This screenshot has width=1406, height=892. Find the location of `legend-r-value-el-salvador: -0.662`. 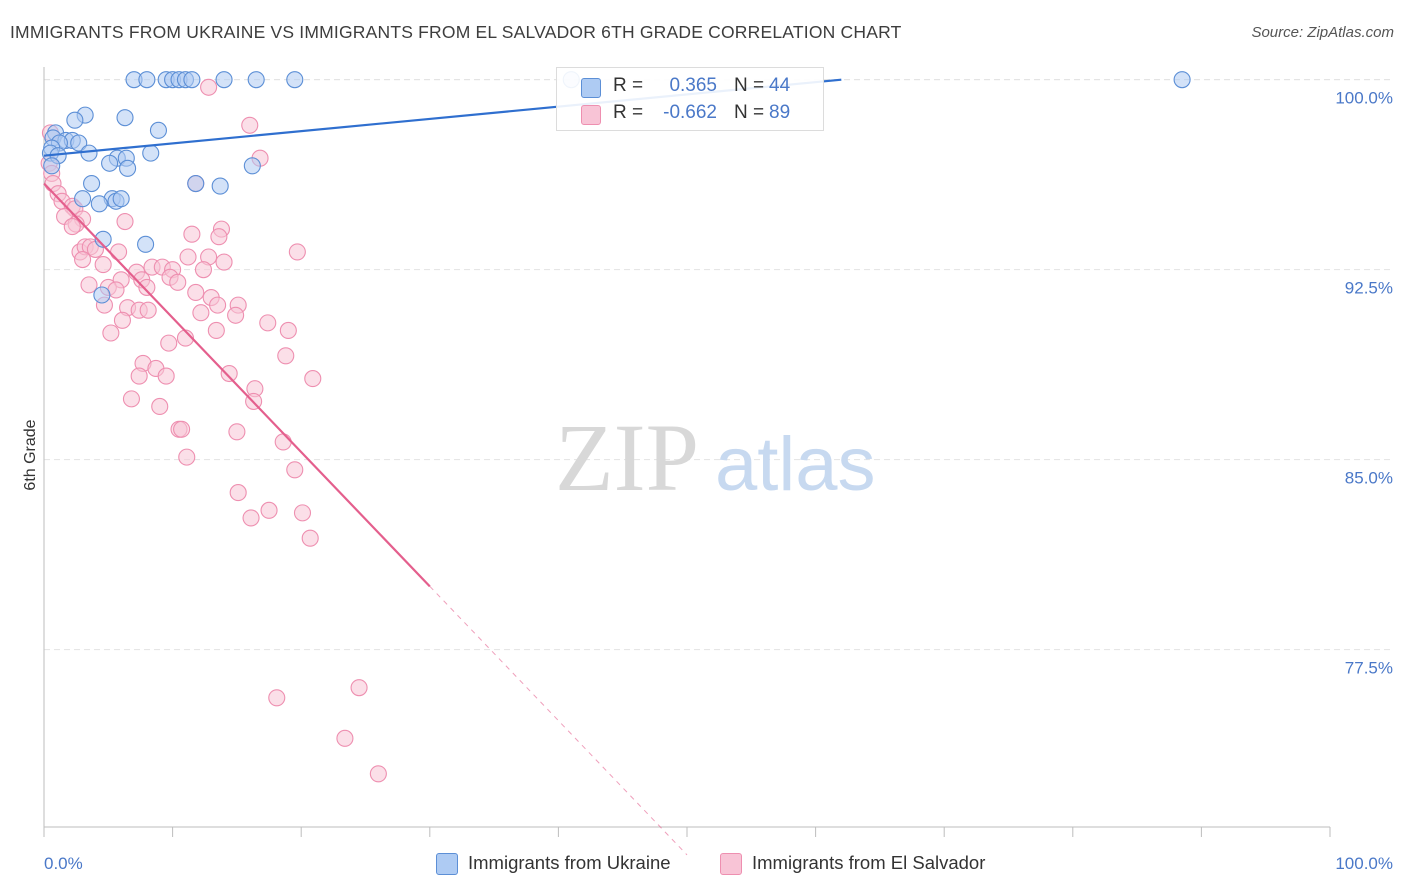

legend-r-value-el-salvador: -0.662 is located at coordinates (690, 112).